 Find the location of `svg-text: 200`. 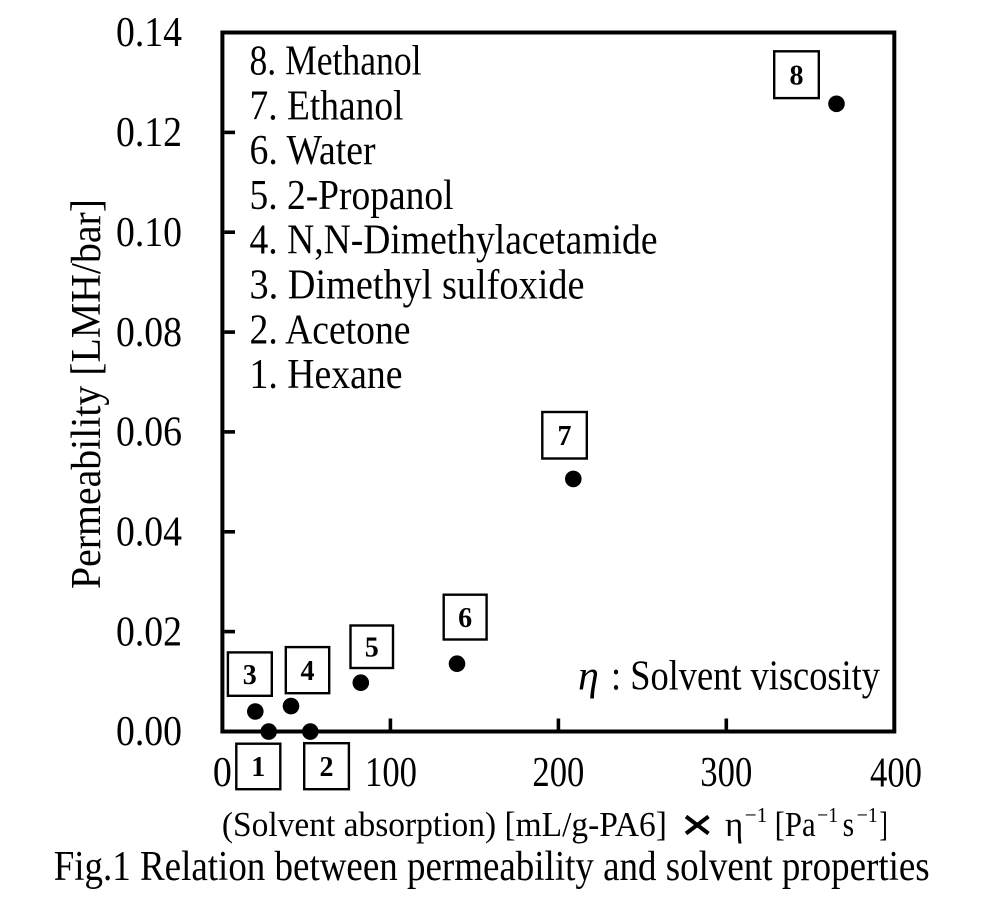

svg-text: 200 is located at coordinates (558, 773).